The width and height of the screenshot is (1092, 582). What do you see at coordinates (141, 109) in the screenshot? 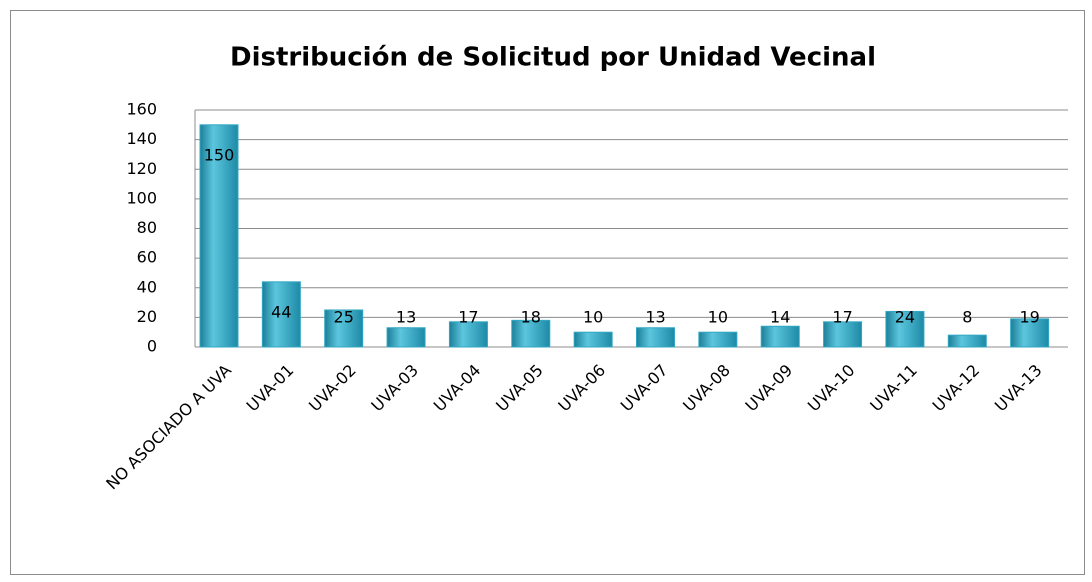
I see `y-tick-label: 160` at bounding box center [141, 109].